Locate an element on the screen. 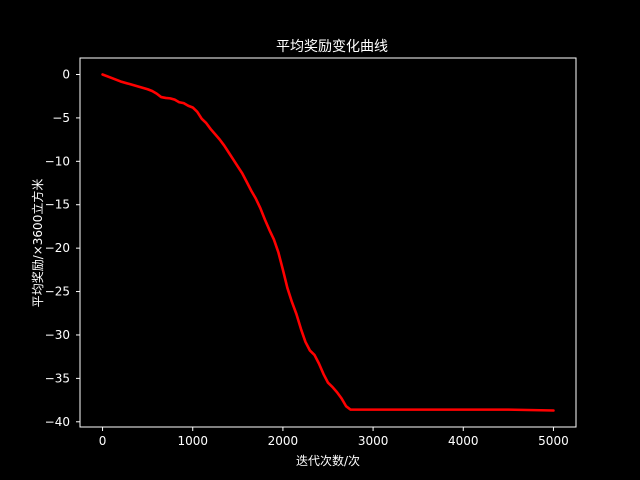  x-tick-label: 0 is located at coordinates (103, 441).